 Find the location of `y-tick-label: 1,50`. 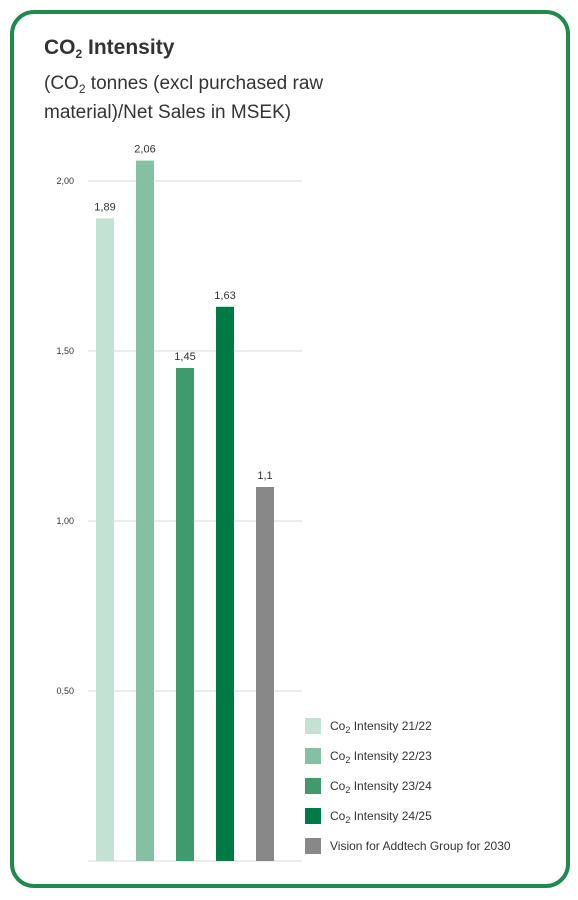

y-tick-label: 1,50 is located at coordinates (65, 351).